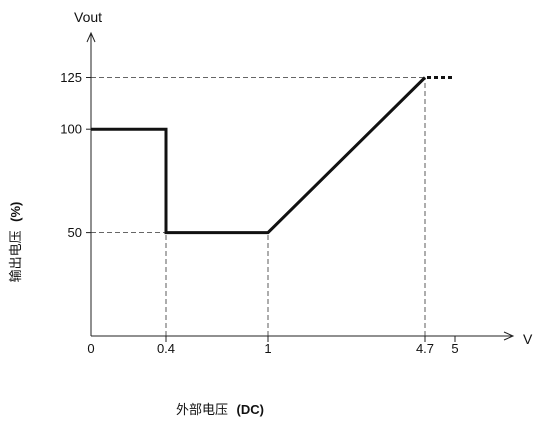 This screenshot has width=533, height=423. What do you see at coordinates (267, 348) in the screenshot?
I see `x-tick-label: 1` at bounding box center [267, 348].